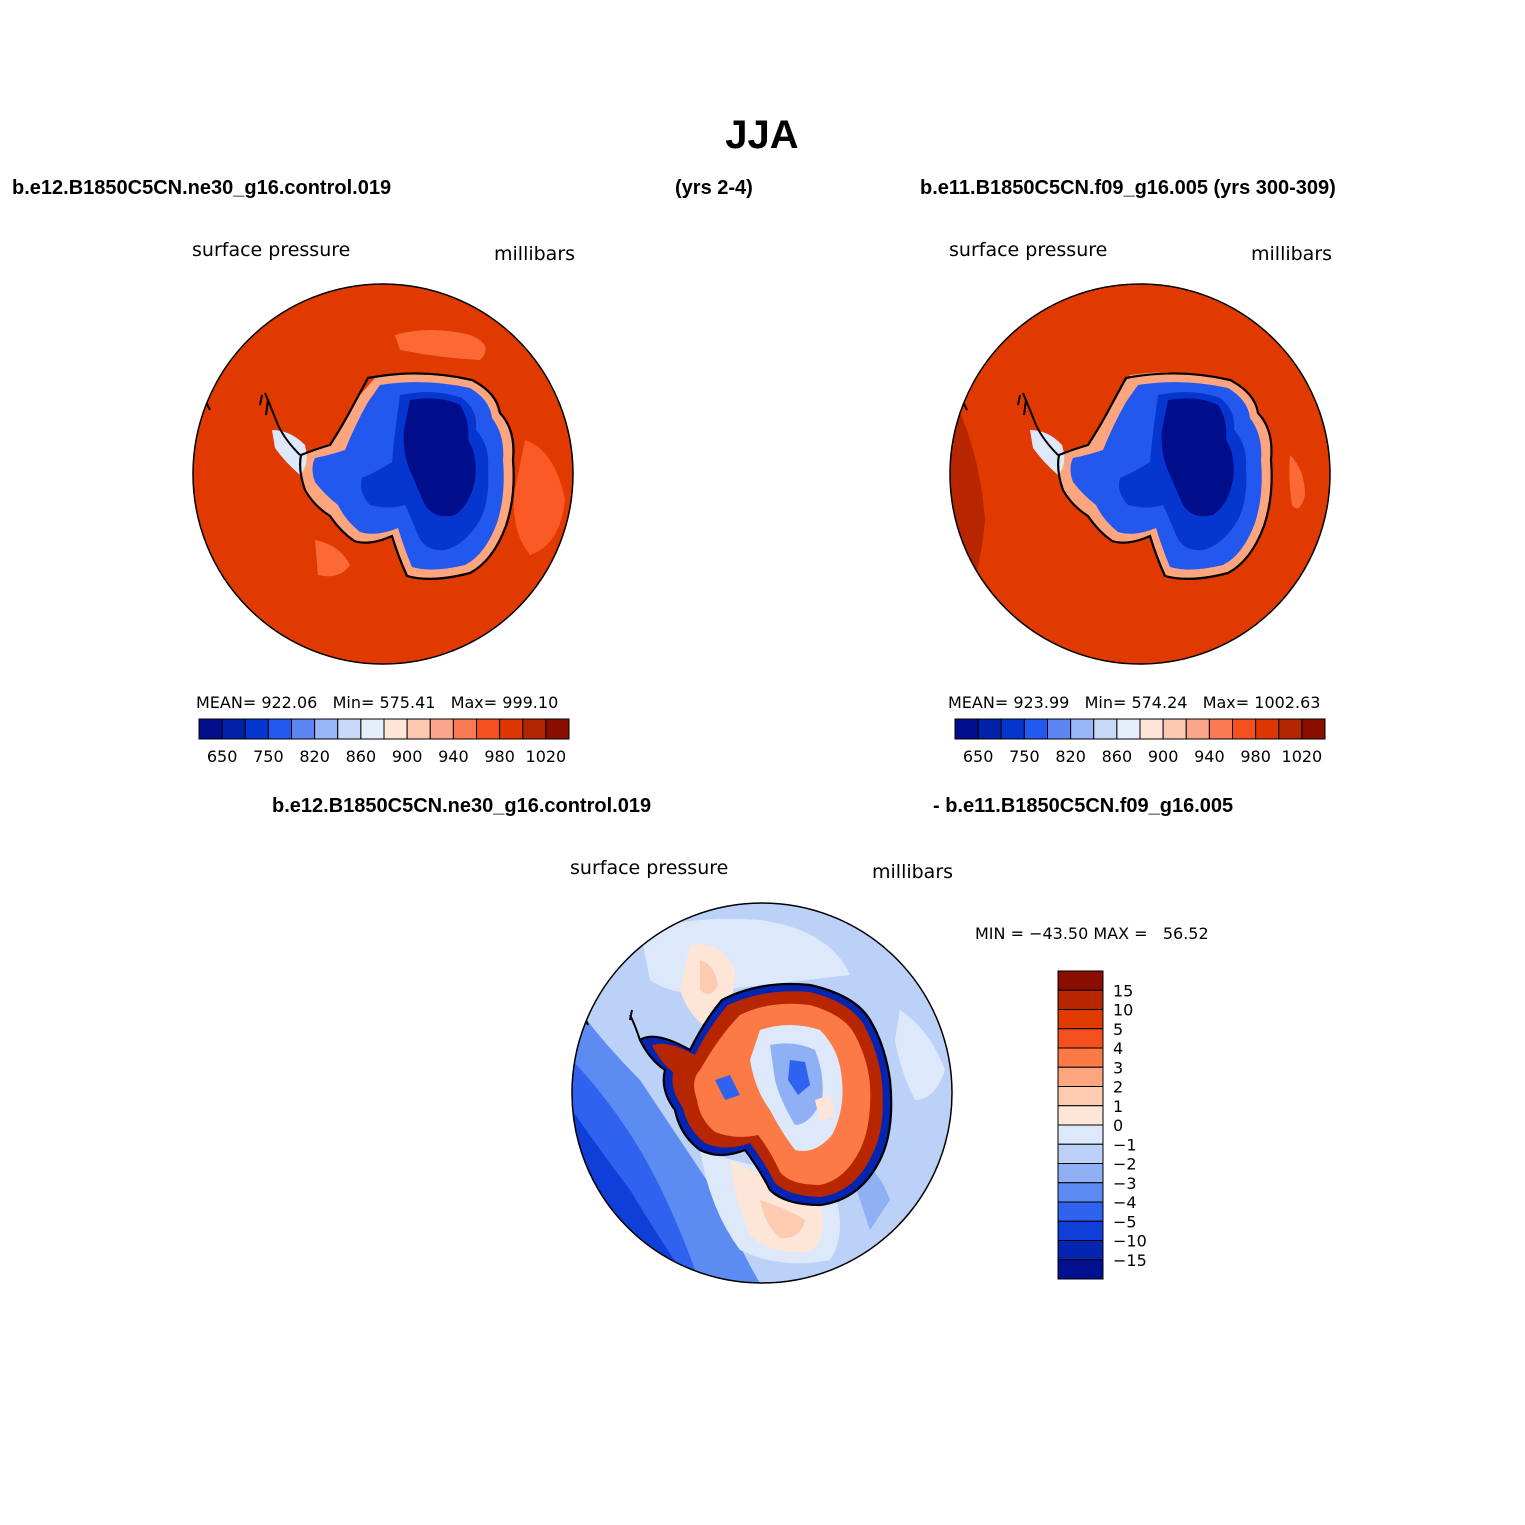 Image resolution: width=1525 pixels, height=1525 pixels. Describe the element at coordinates (1092, 933) in the screenshot. I see `panel-3-stats: MIN = −43.50 MAX = 56.52` at that location.